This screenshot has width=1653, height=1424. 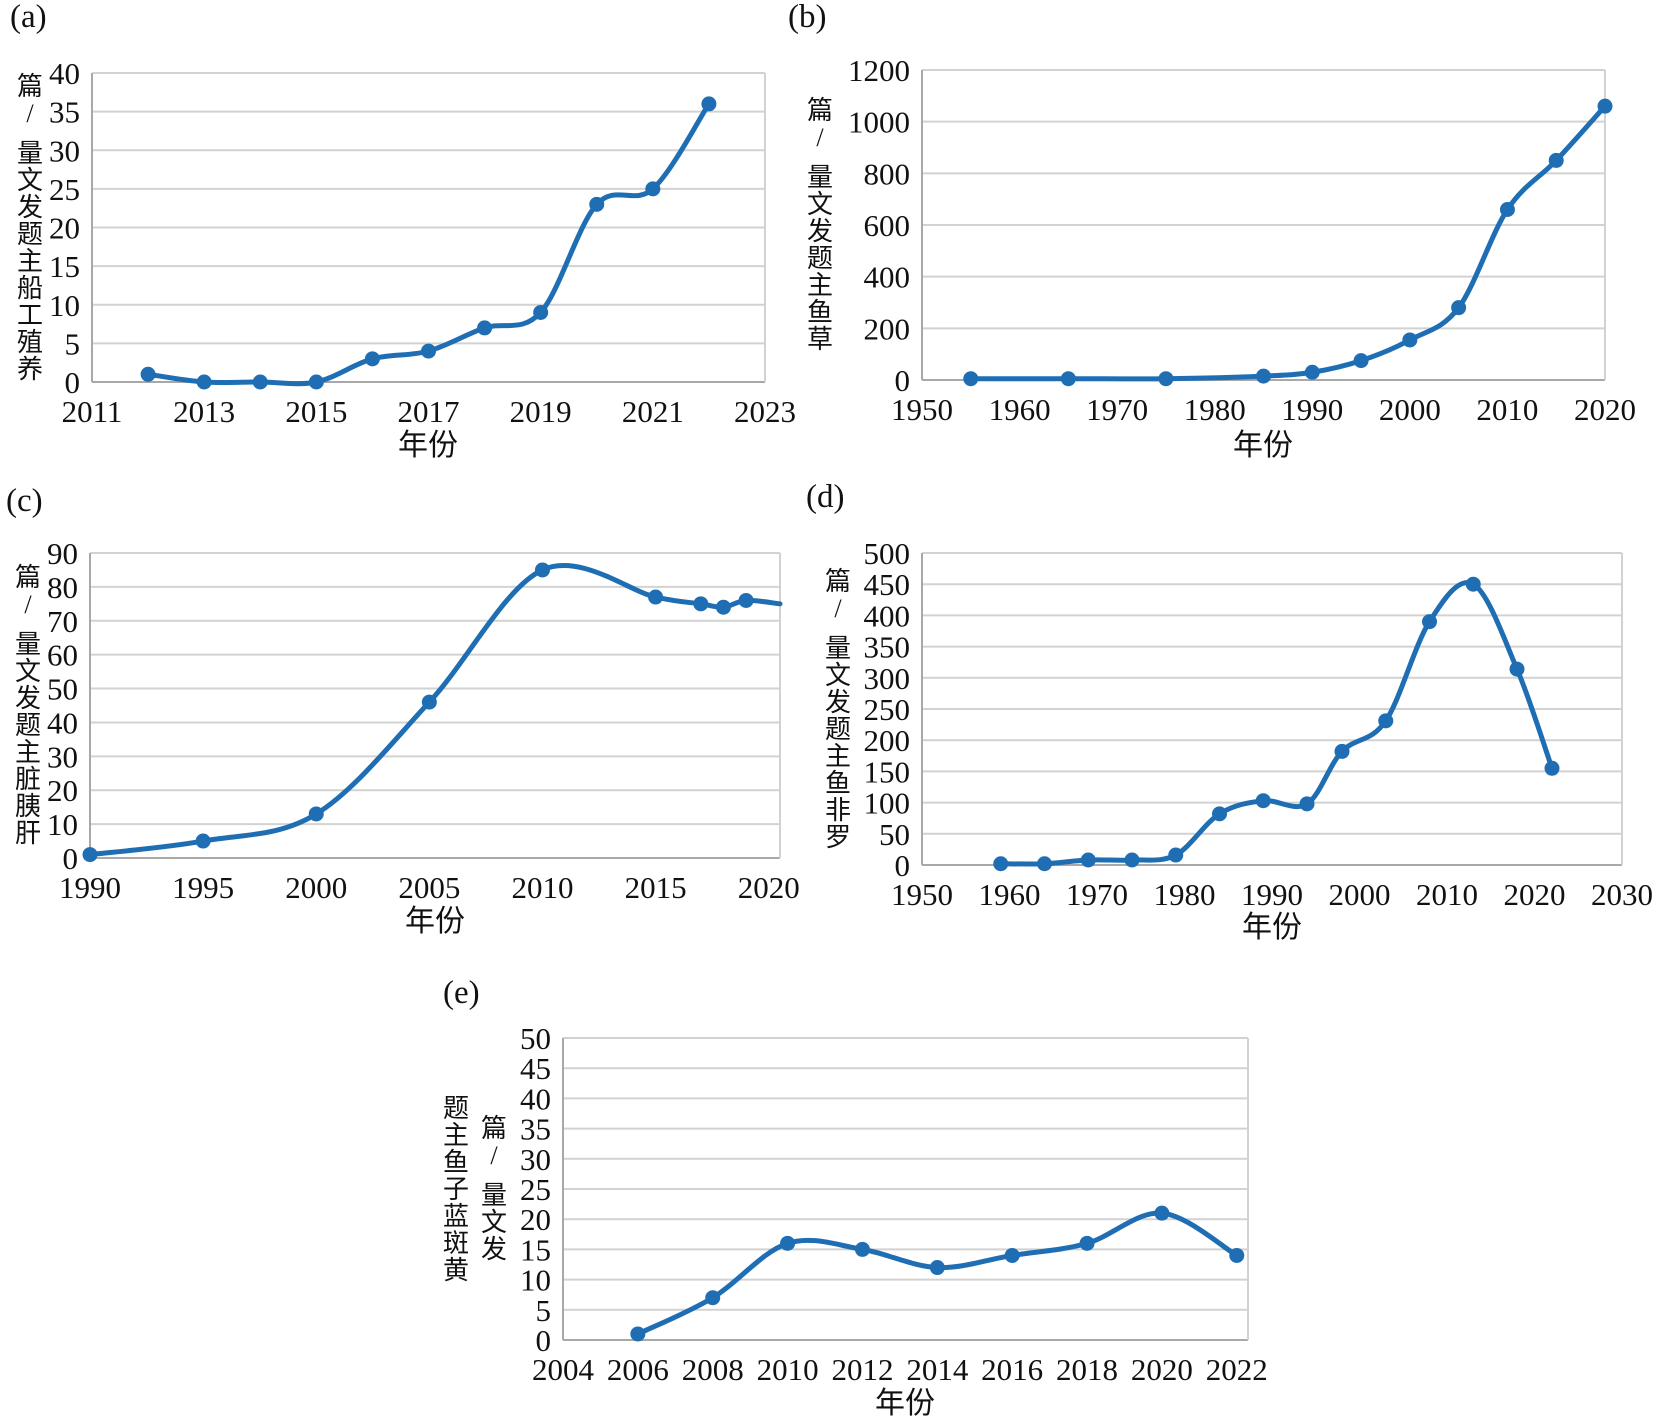 What do you see at coordinates (807, 17) in the screenshot?
I see `panel-label-b: (b)` at bounding box center [807, 17].